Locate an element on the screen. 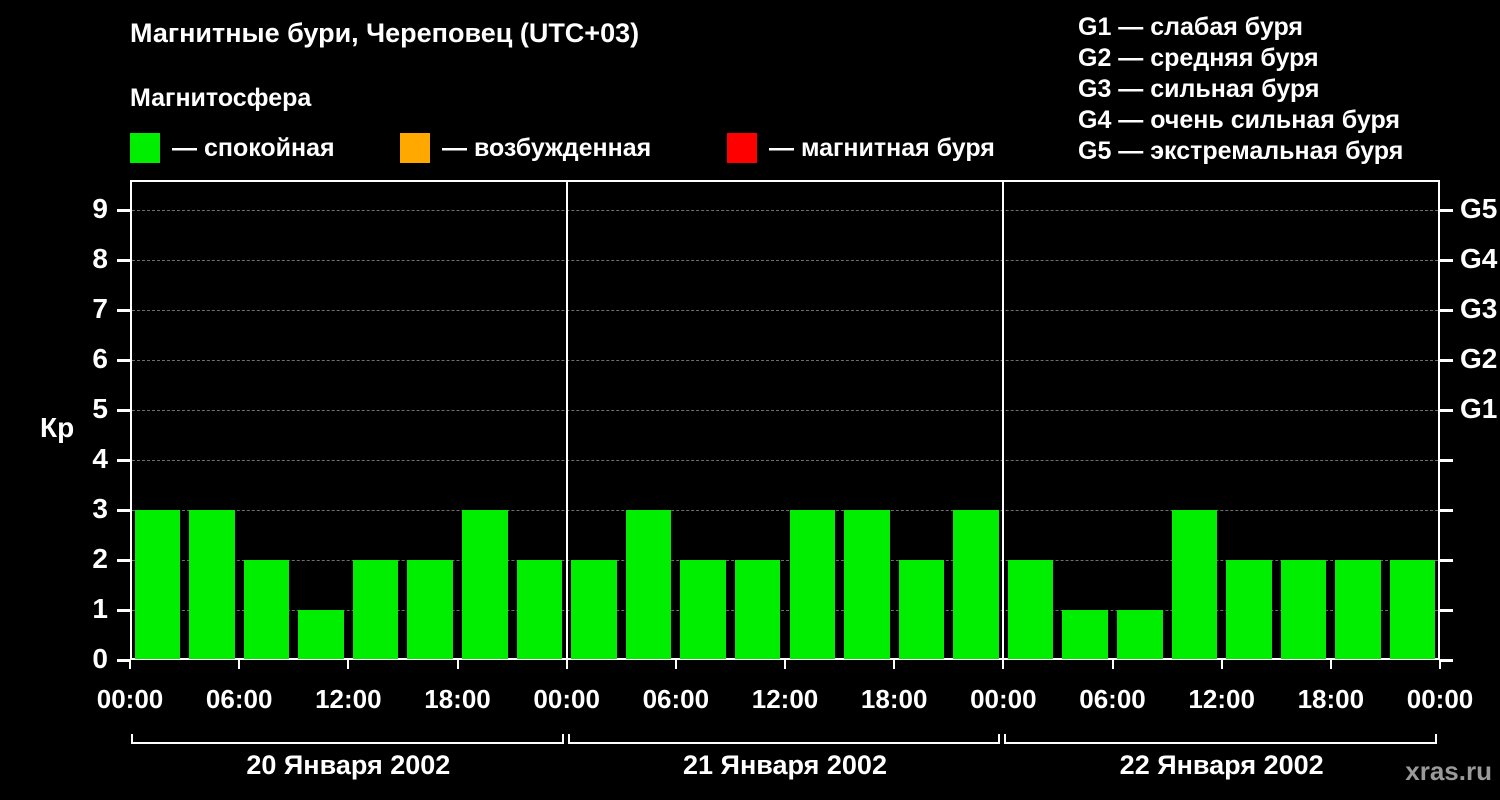 This screenshot has width=1500, height=800. date-label: 20 Января 2002 is located at coordinates (348, 765).